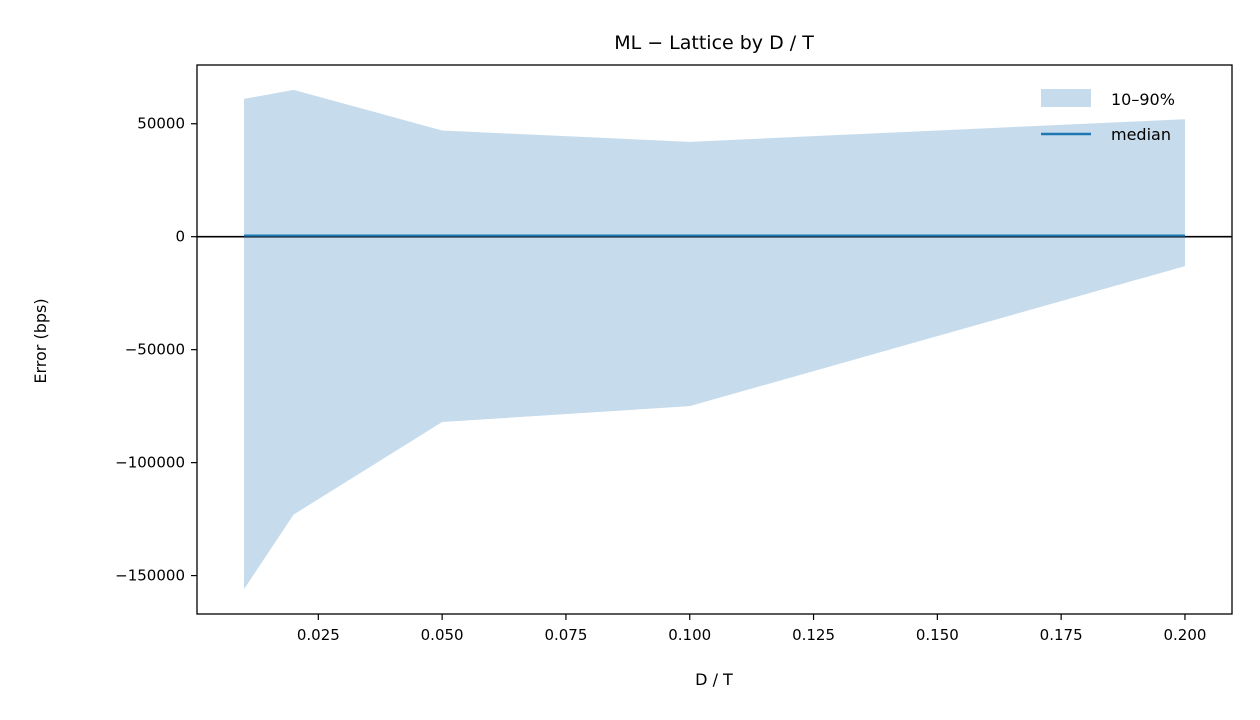  I want to click on x-tick-label: 0.175, so click(1061, 635).